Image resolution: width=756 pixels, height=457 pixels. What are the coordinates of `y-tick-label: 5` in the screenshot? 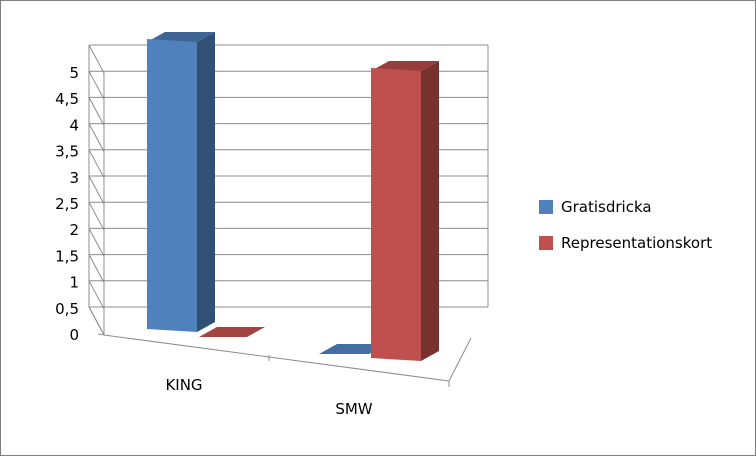 It's located at (74, 73).